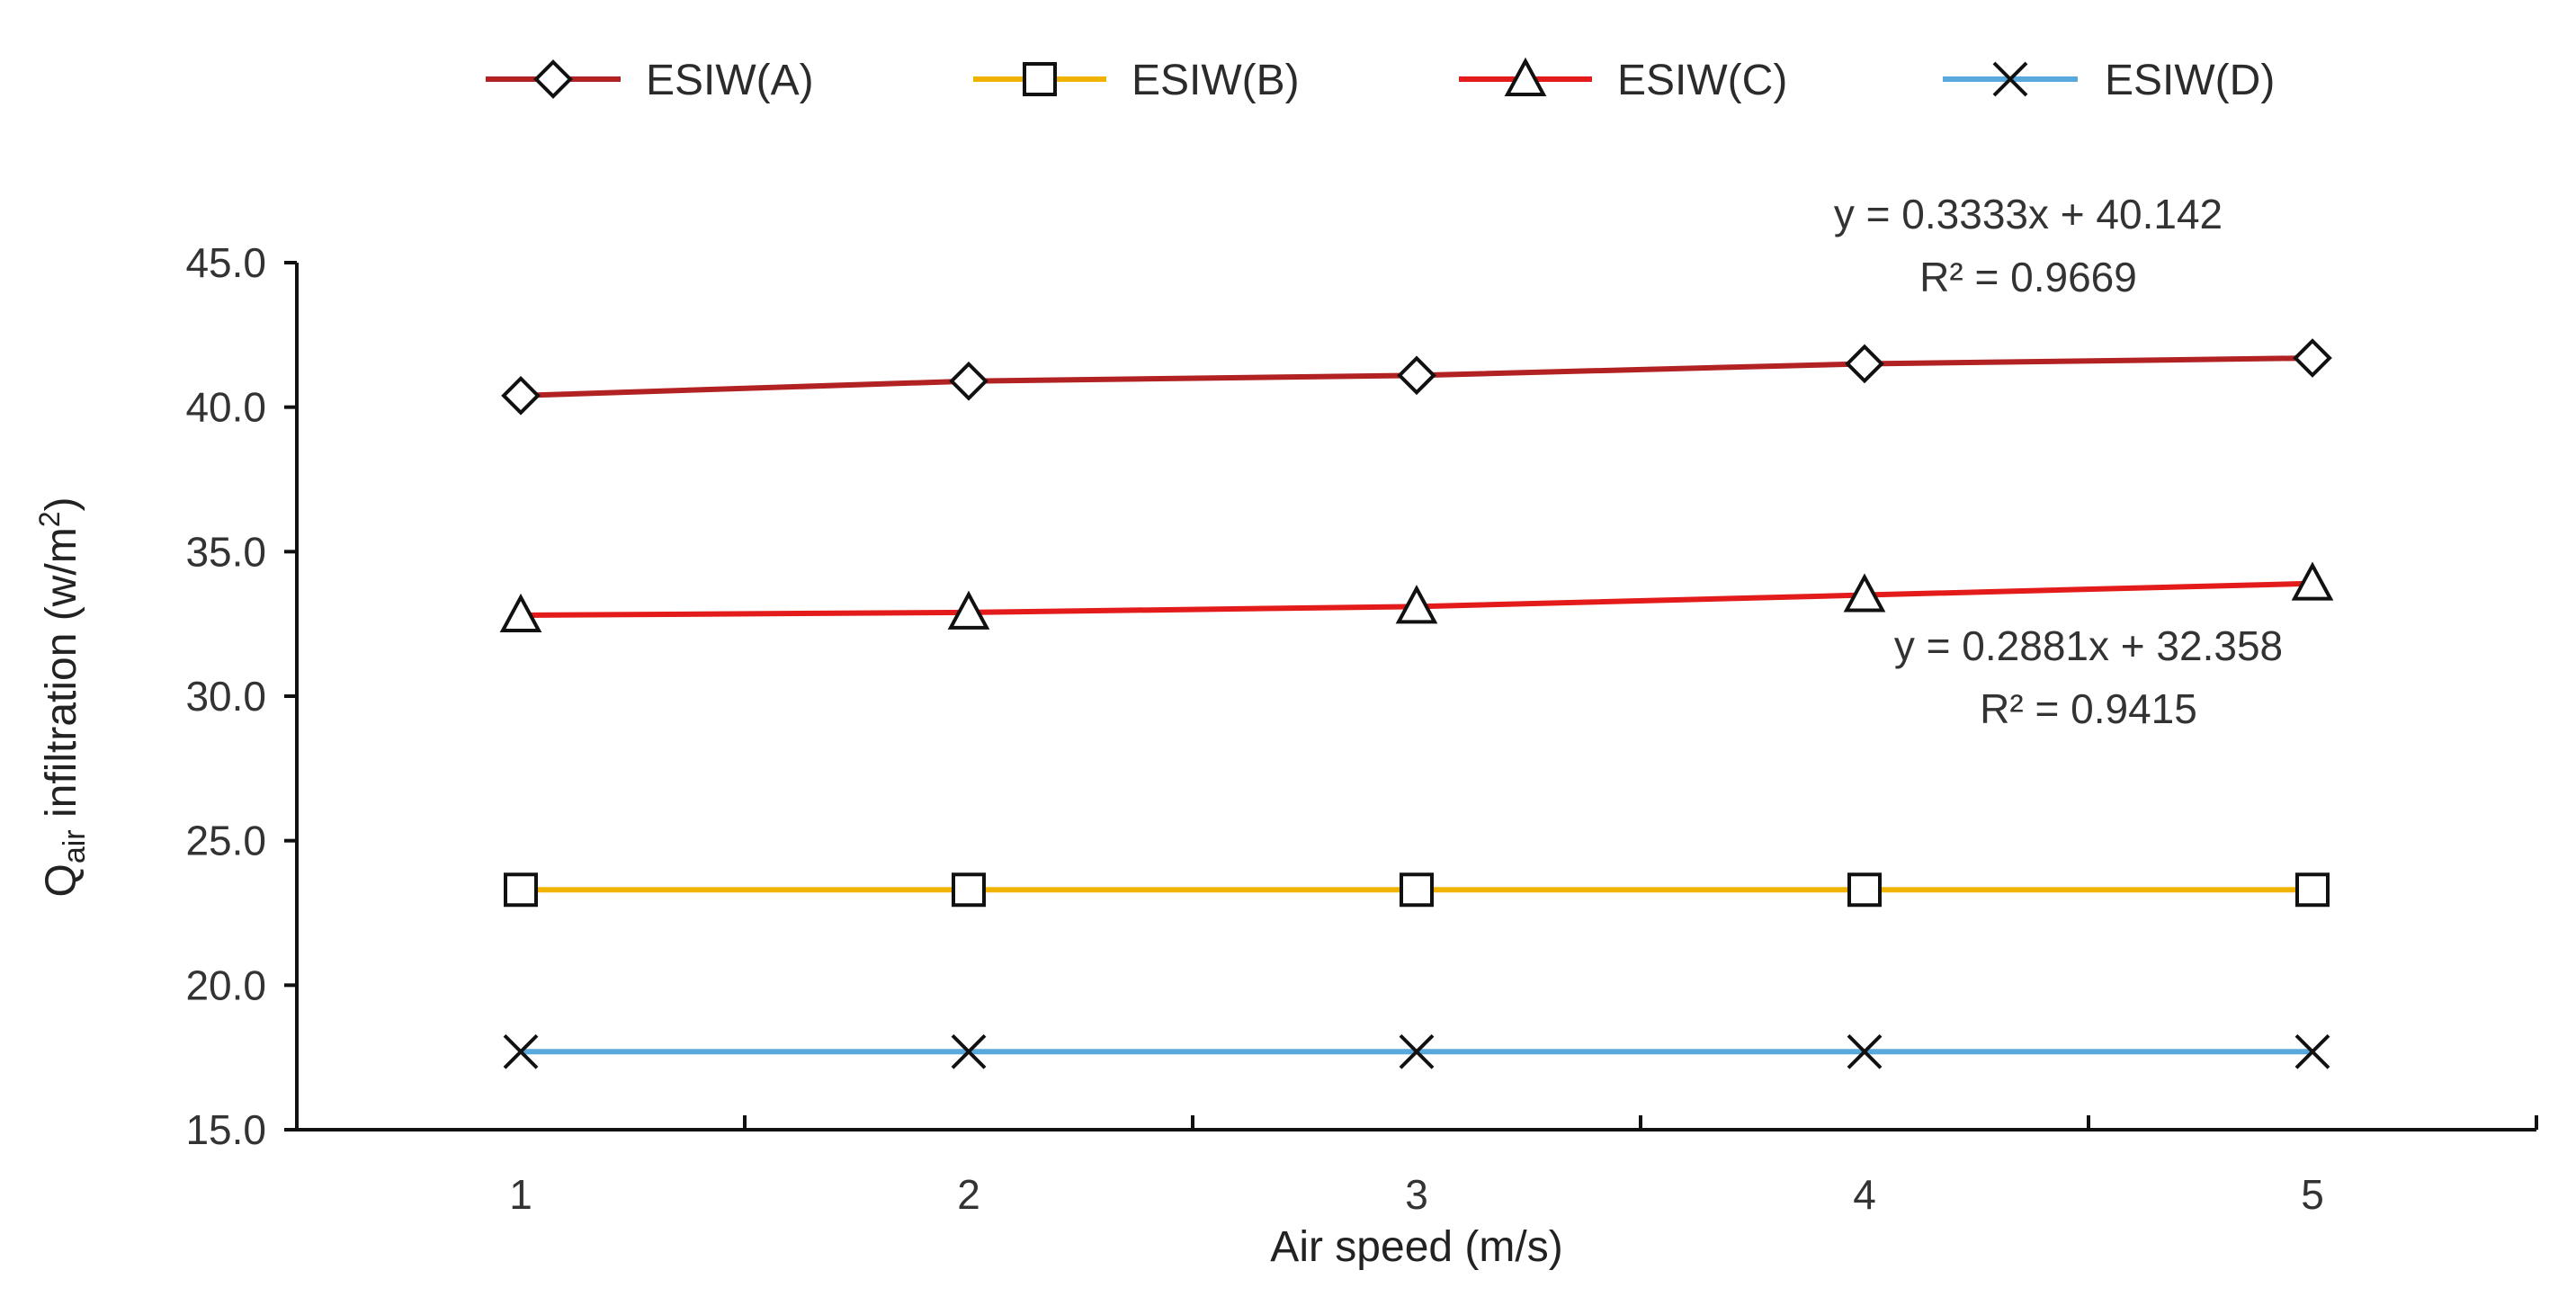  I want to click on y-tick-label-2: 20.0, so click(225, 985).